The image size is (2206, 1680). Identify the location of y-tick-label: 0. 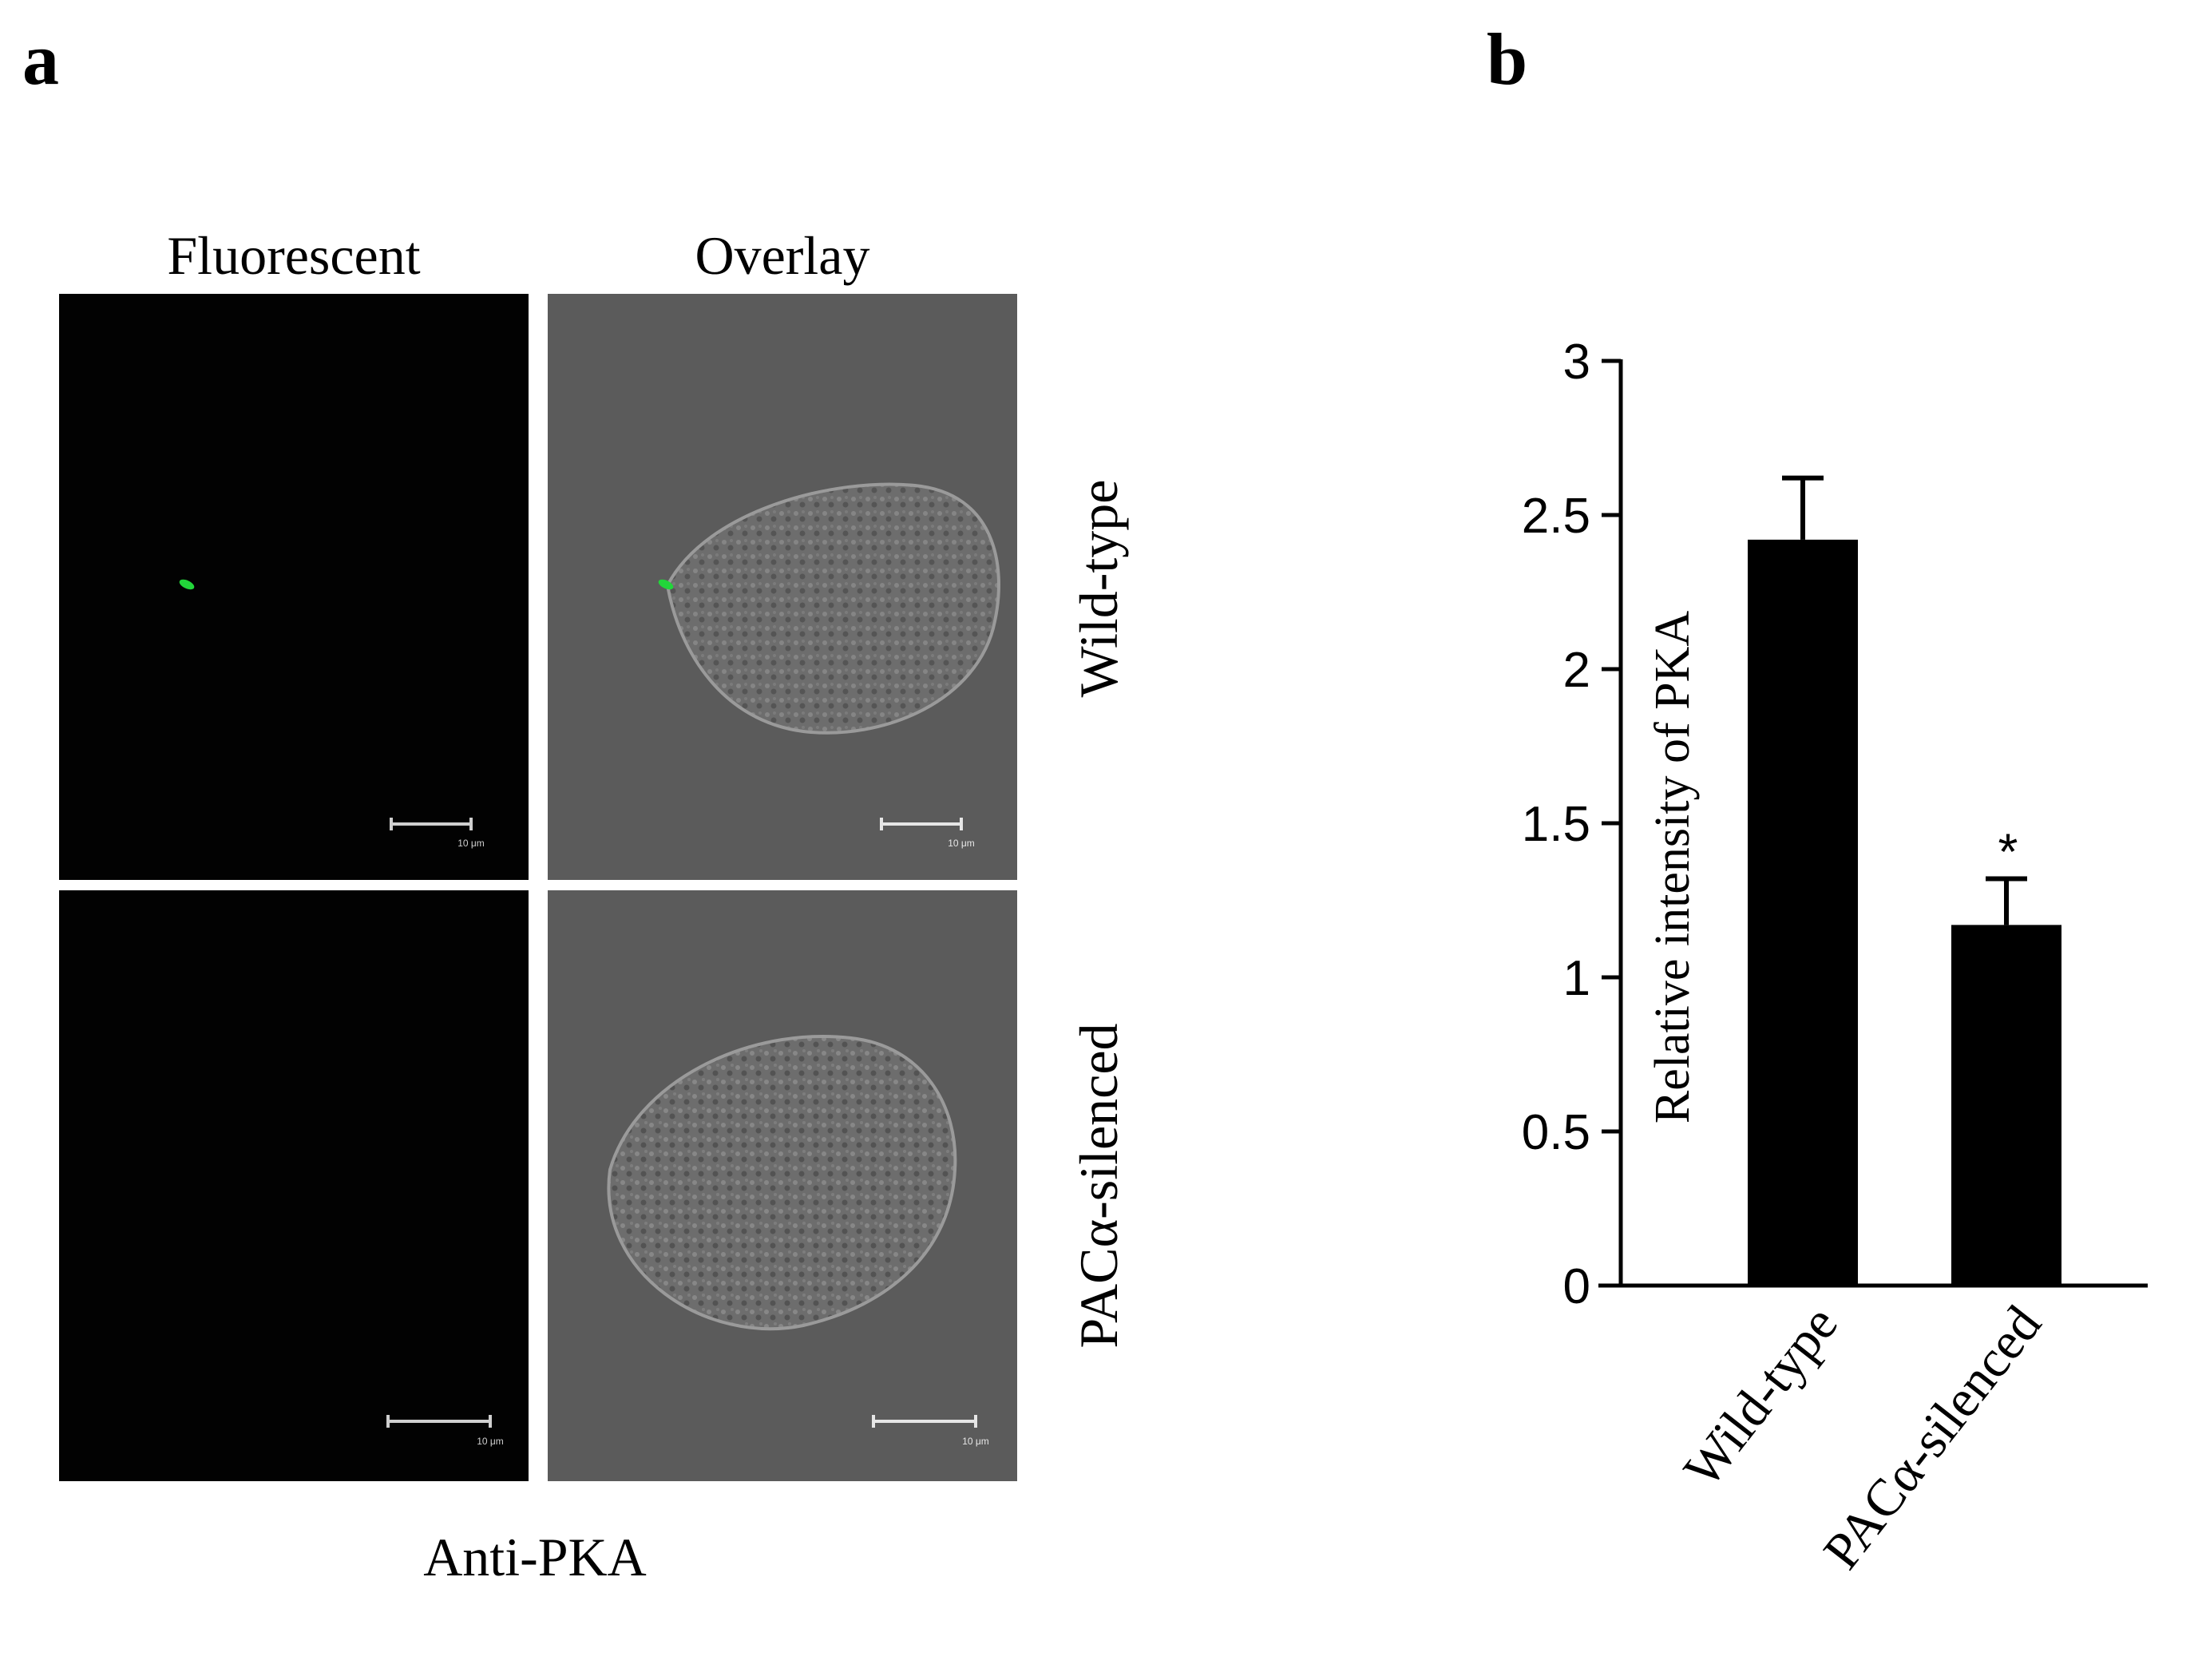
(1576, 1286).